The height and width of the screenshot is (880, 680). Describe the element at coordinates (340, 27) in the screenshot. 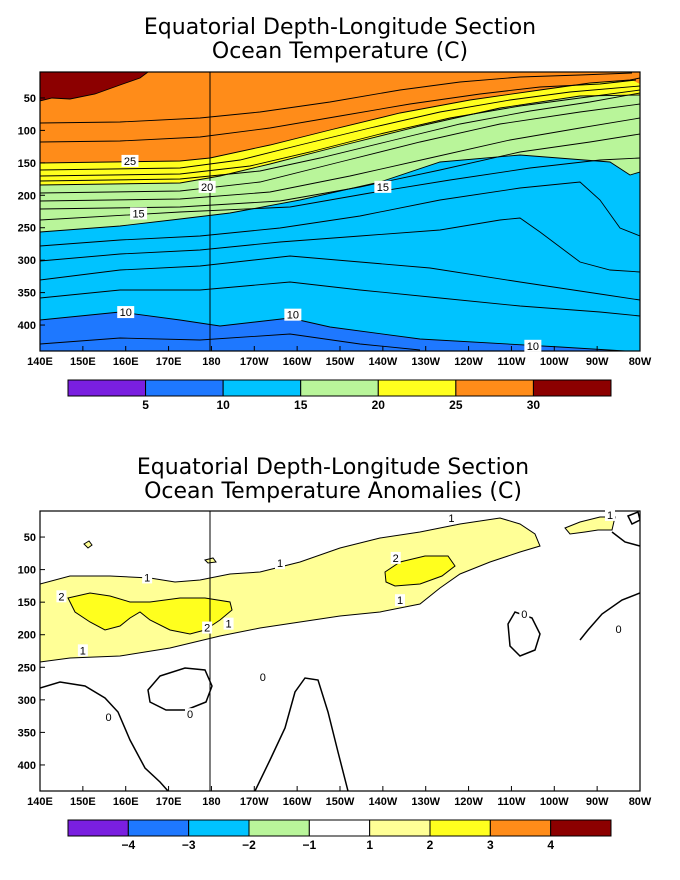

I see `top-chart-title: Equatorial Depth-Longitude Section` at that location.